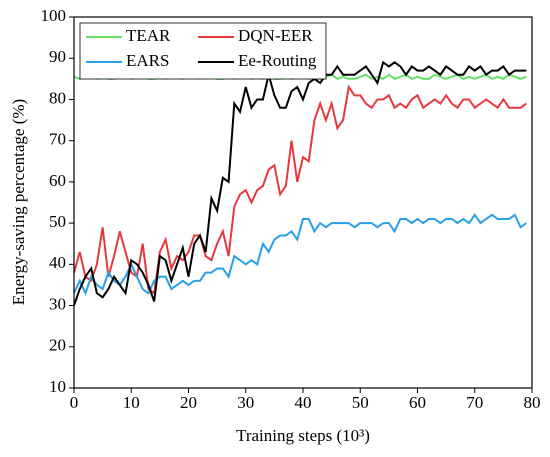 The image size is (550, 457). Describe the element at coordinates (275, 35) in the screenshot. I see `legend-label: DQN-EER` at that location.